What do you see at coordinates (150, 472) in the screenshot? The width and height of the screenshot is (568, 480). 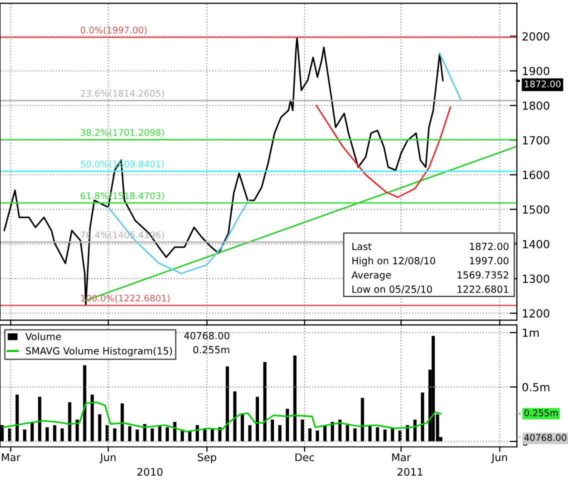 I see `text: 2010` at bounding box center [150, 472].